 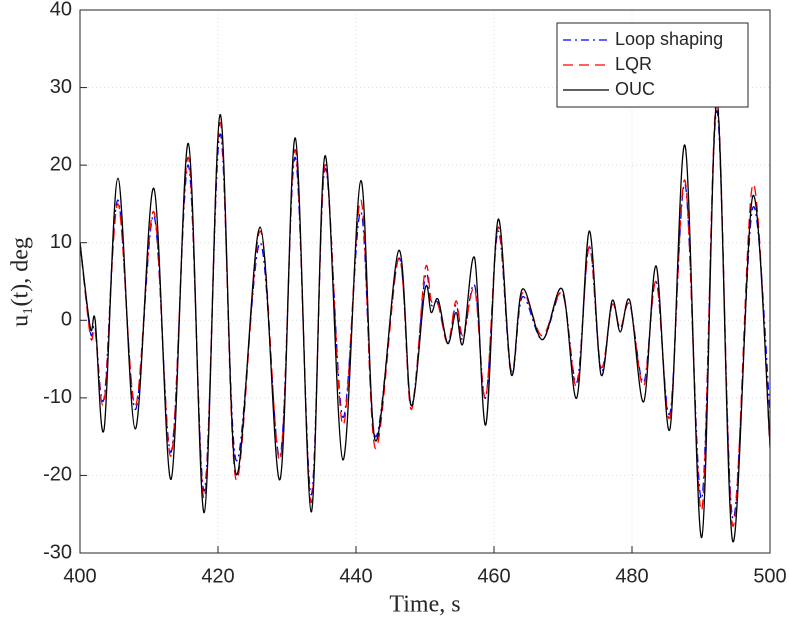 What do you see at coordinates (635, 89) in the screenshot?
I see `legend-label: OUC` at bounding box center [635, 89].